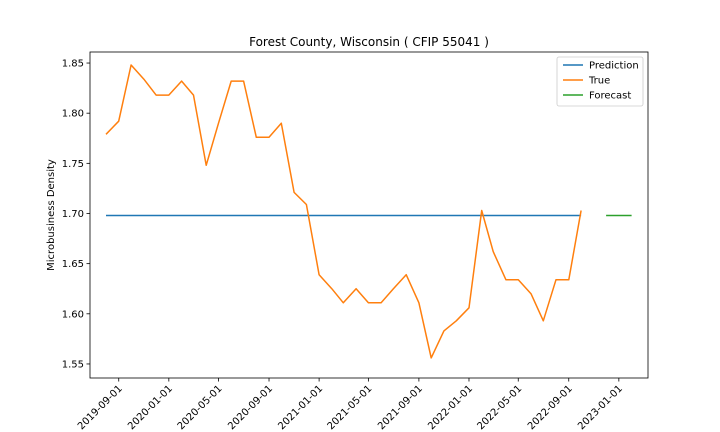 The image size is (720, 432). I want to click on y-tick-label: 1.75, so click(73, 164).